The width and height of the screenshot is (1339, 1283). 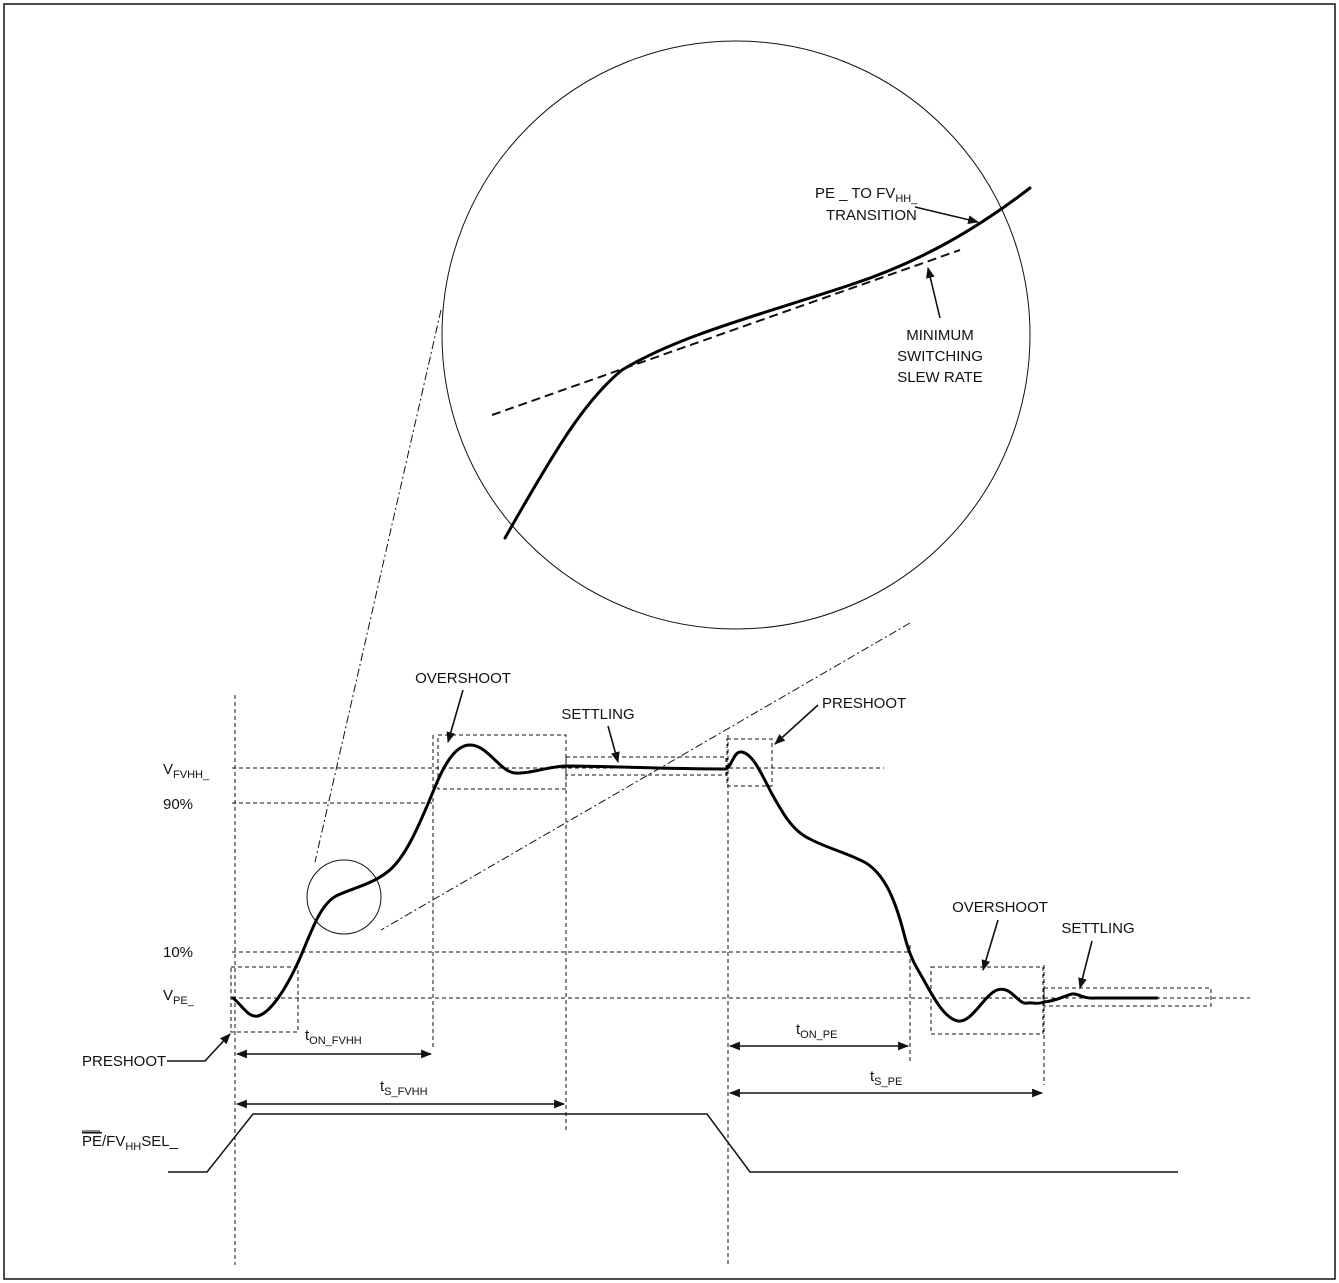 I want to click on min-slew-label-2: SWITCHING, so click(x=940, y=356).